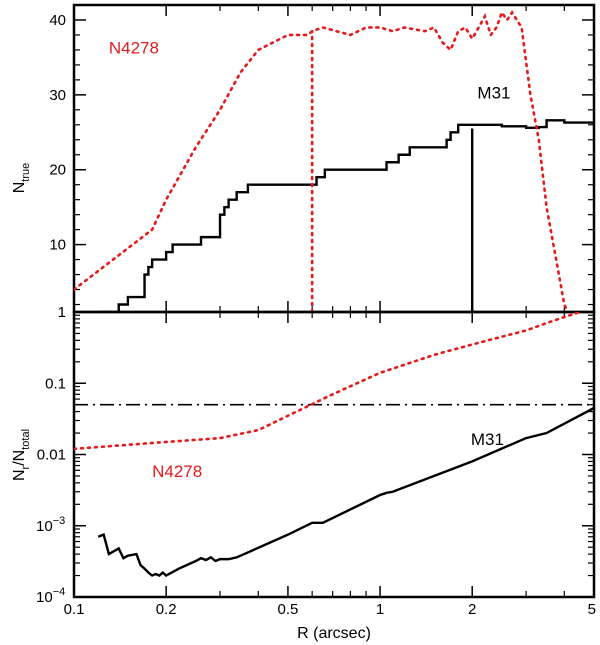 The width and height of the screenshot is (600, 645). Describe the element at coordinates (334, 633) in the screenshot. I see `x-axis-label: R (arcsec)` at that location.